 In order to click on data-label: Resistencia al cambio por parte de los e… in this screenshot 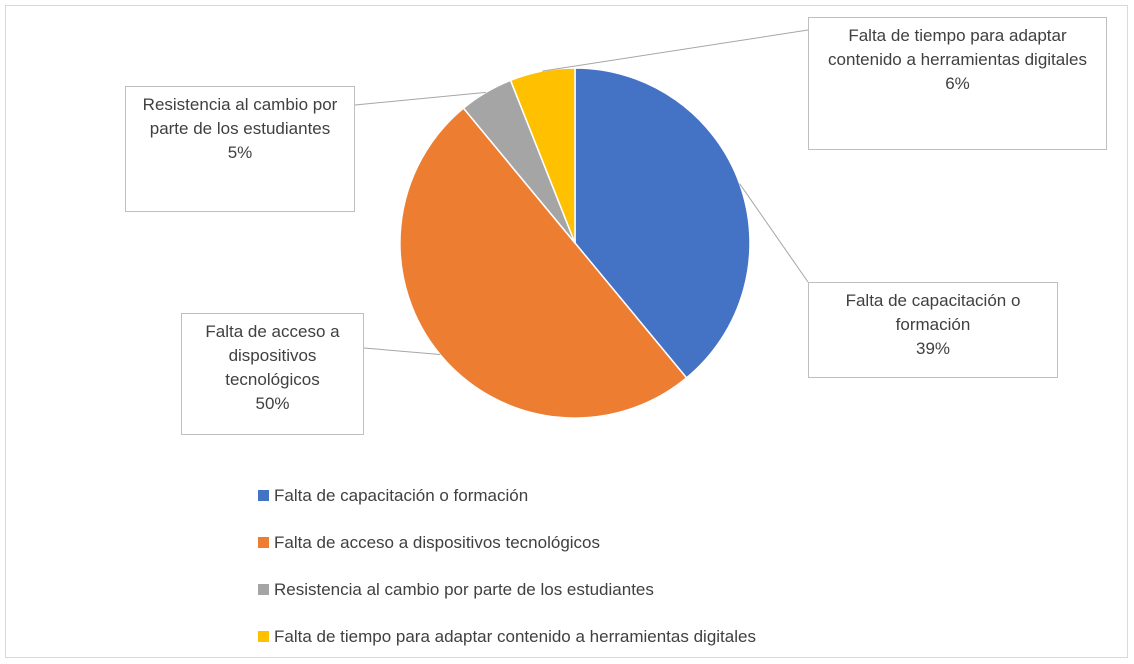, I will do `click(240, 149)`.